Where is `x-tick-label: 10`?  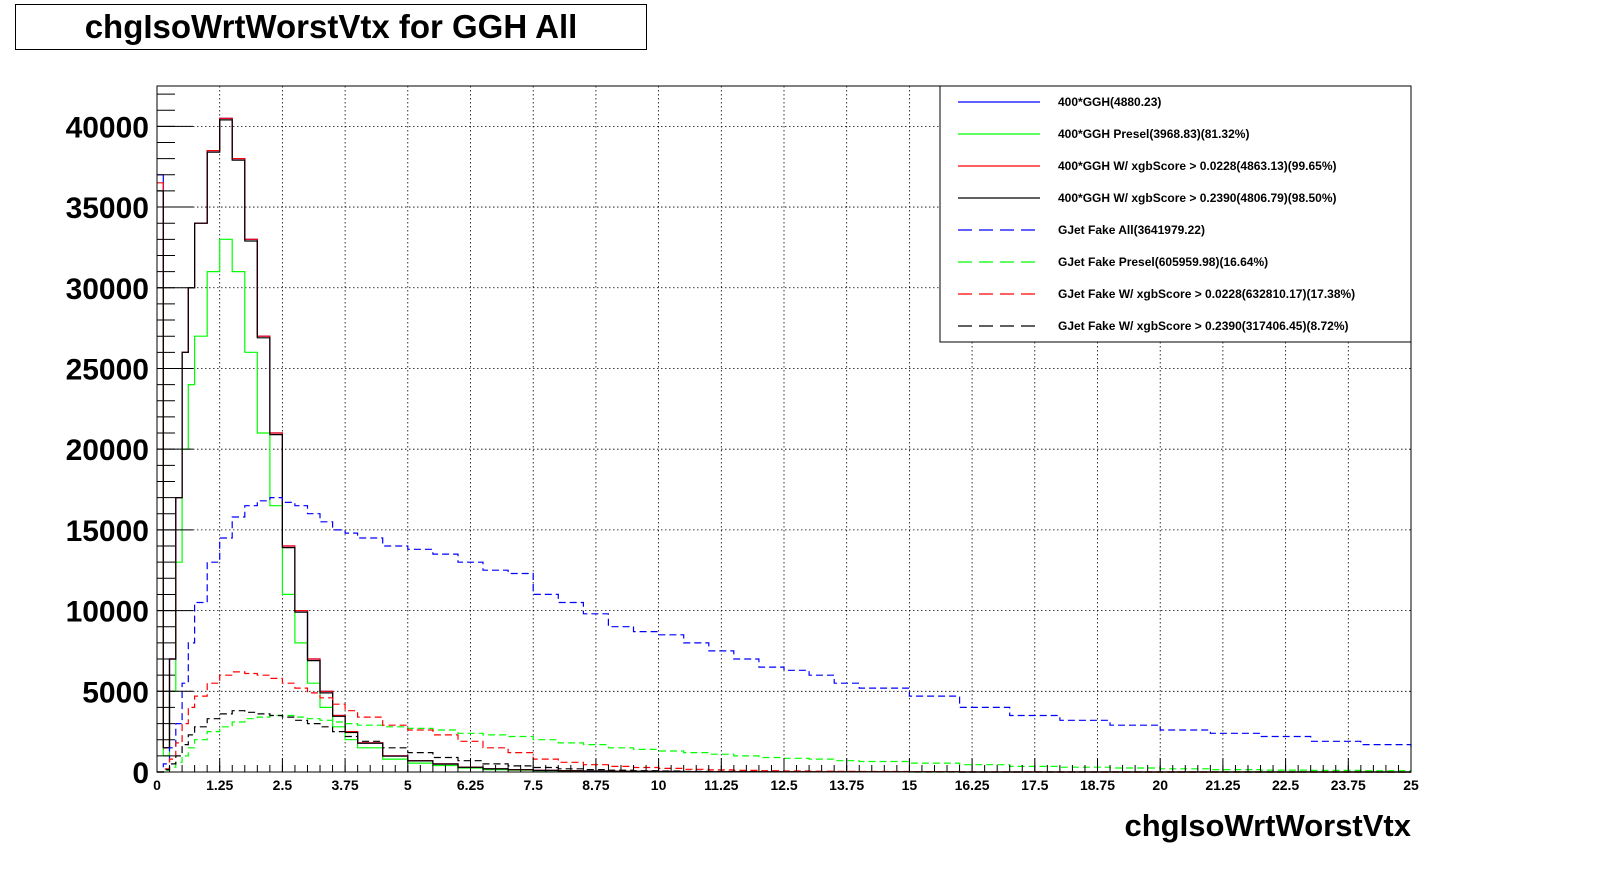 x-tick-label: 10 is located at coordinates (659, 785).